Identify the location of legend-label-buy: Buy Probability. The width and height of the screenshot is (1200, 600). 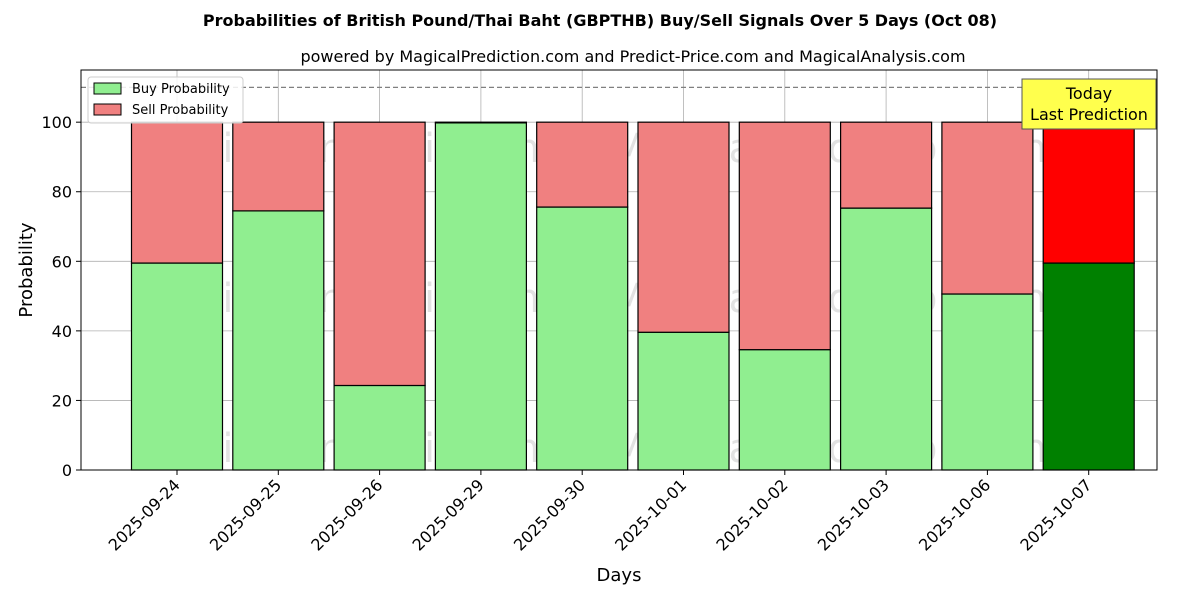
(181, 89).